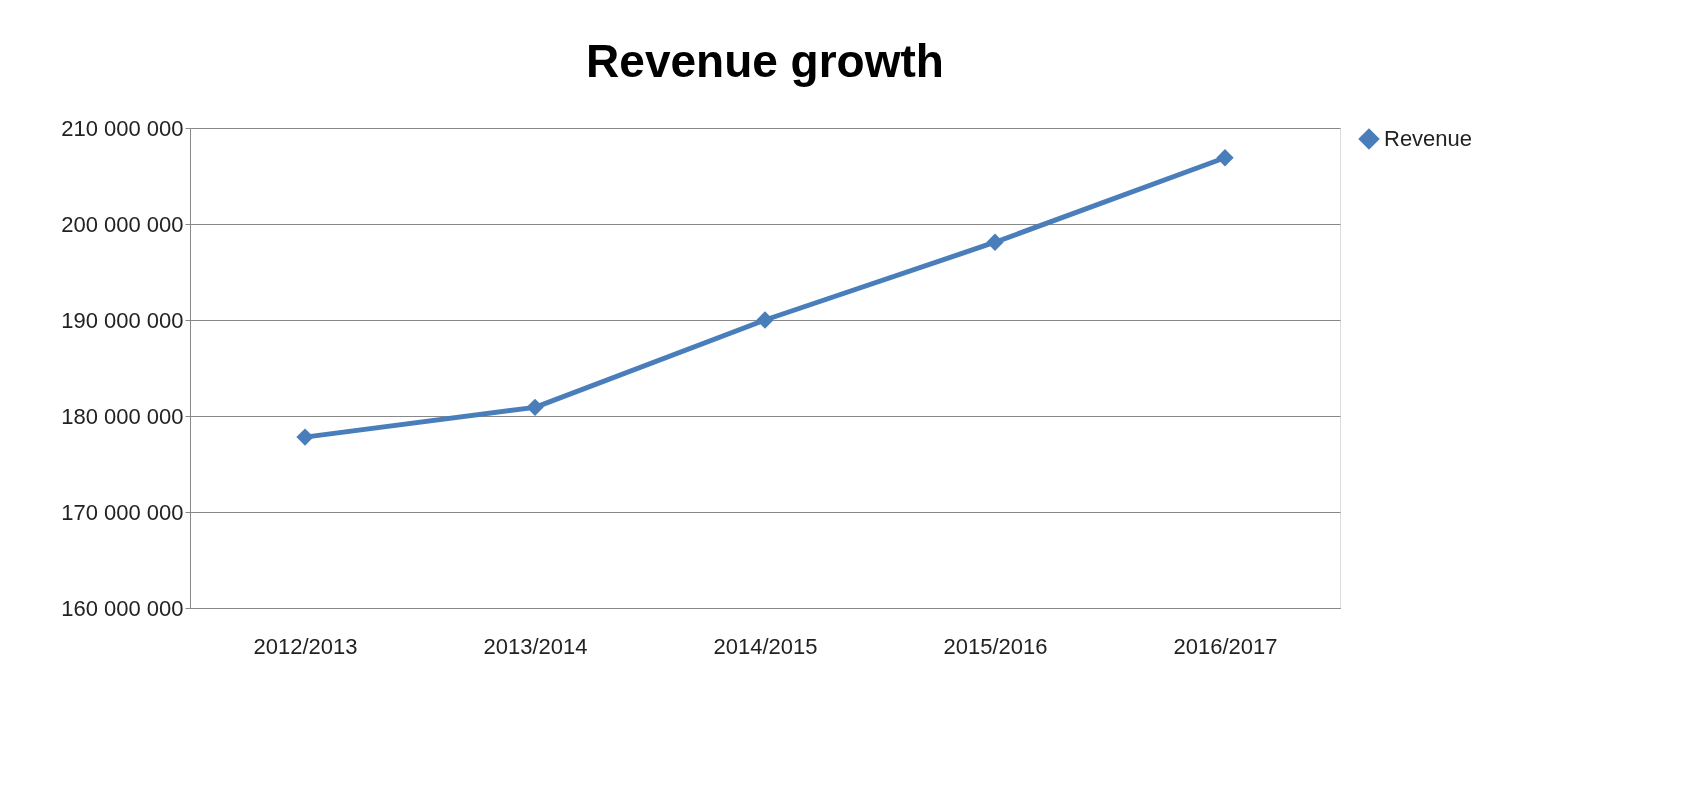  Describe the element at coordinates (122, 416) in the screenshot. I see `y-tick-label: 180 000 000` at that location.